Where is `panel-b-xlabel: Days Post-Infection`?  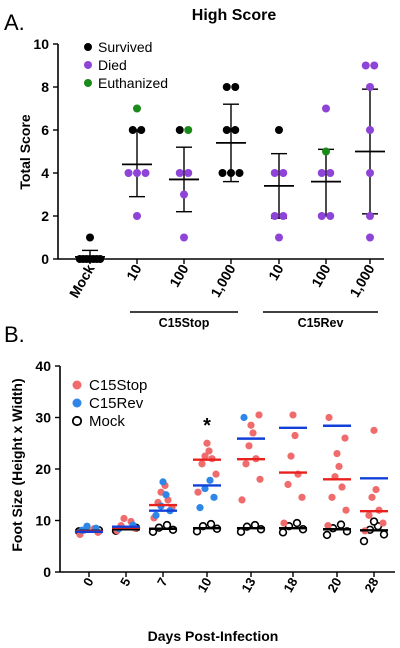 panel-b-xlabel: Days Post-Infection is located at coordinates (213, 636).